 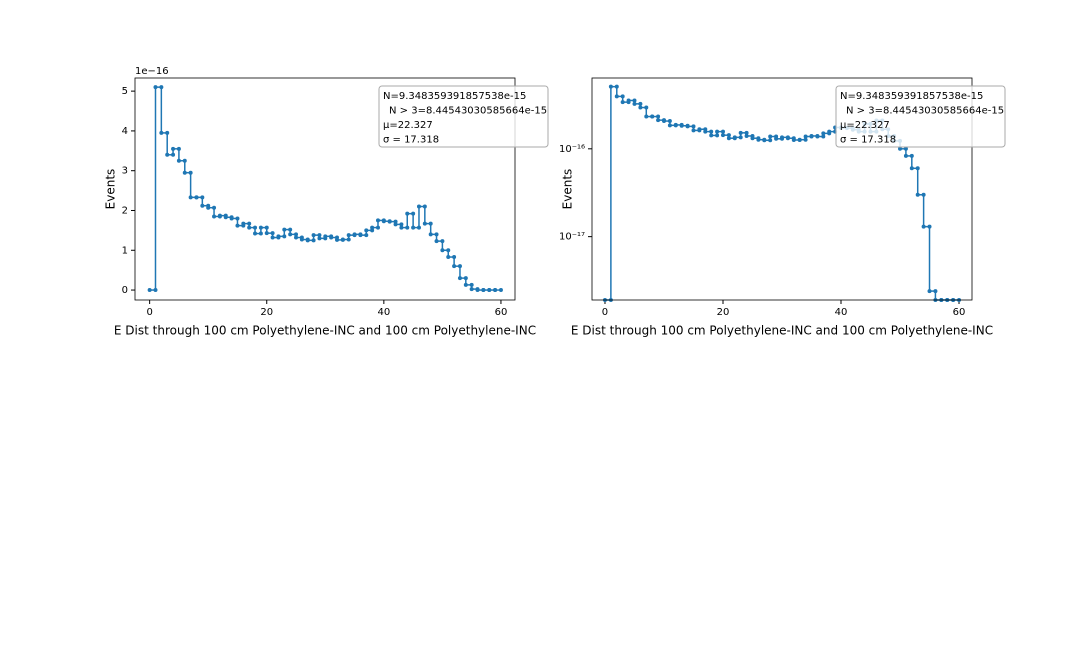 I want to click on annotation: μ=22.327, so click(x=408, y=125).